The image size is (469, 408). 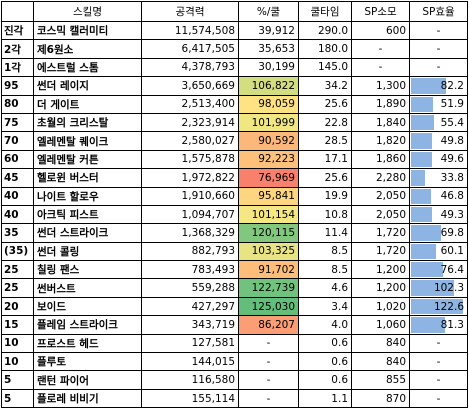 I want to click on table-cell: 69.8, so click(x=438, y=233).